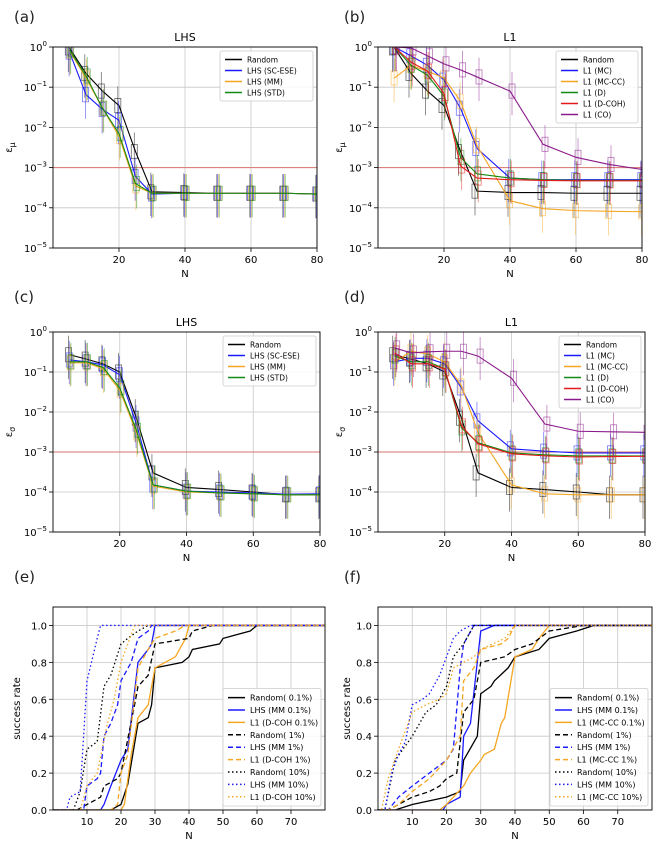 The width and height of the screenshot is (663, 843). Describe the element at coordinates (604, 735) in the screenshot. I see `legend-label: Random( 1%)` at that location.